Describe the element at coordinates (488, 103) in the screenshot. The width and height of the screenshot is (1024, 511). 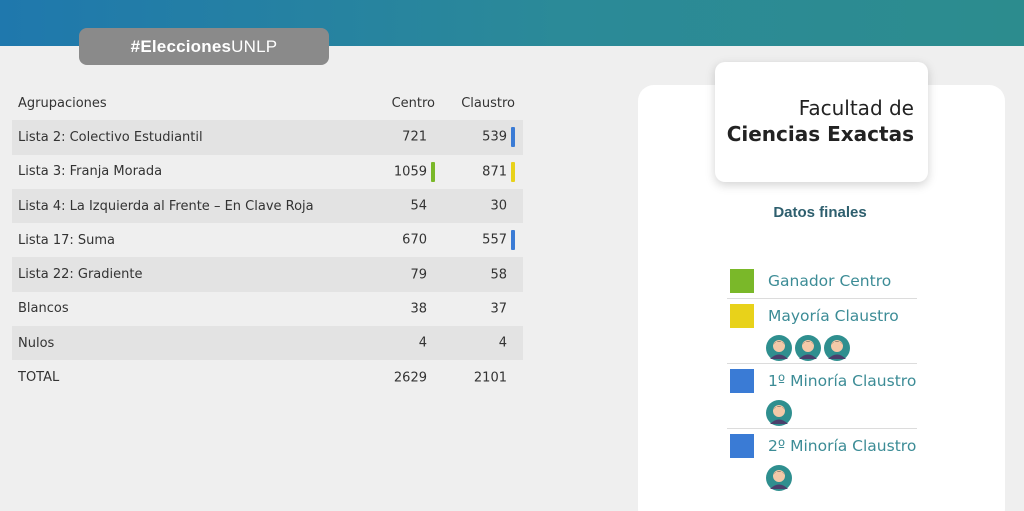
I see `col-header-claustro: Claustro` at that location.